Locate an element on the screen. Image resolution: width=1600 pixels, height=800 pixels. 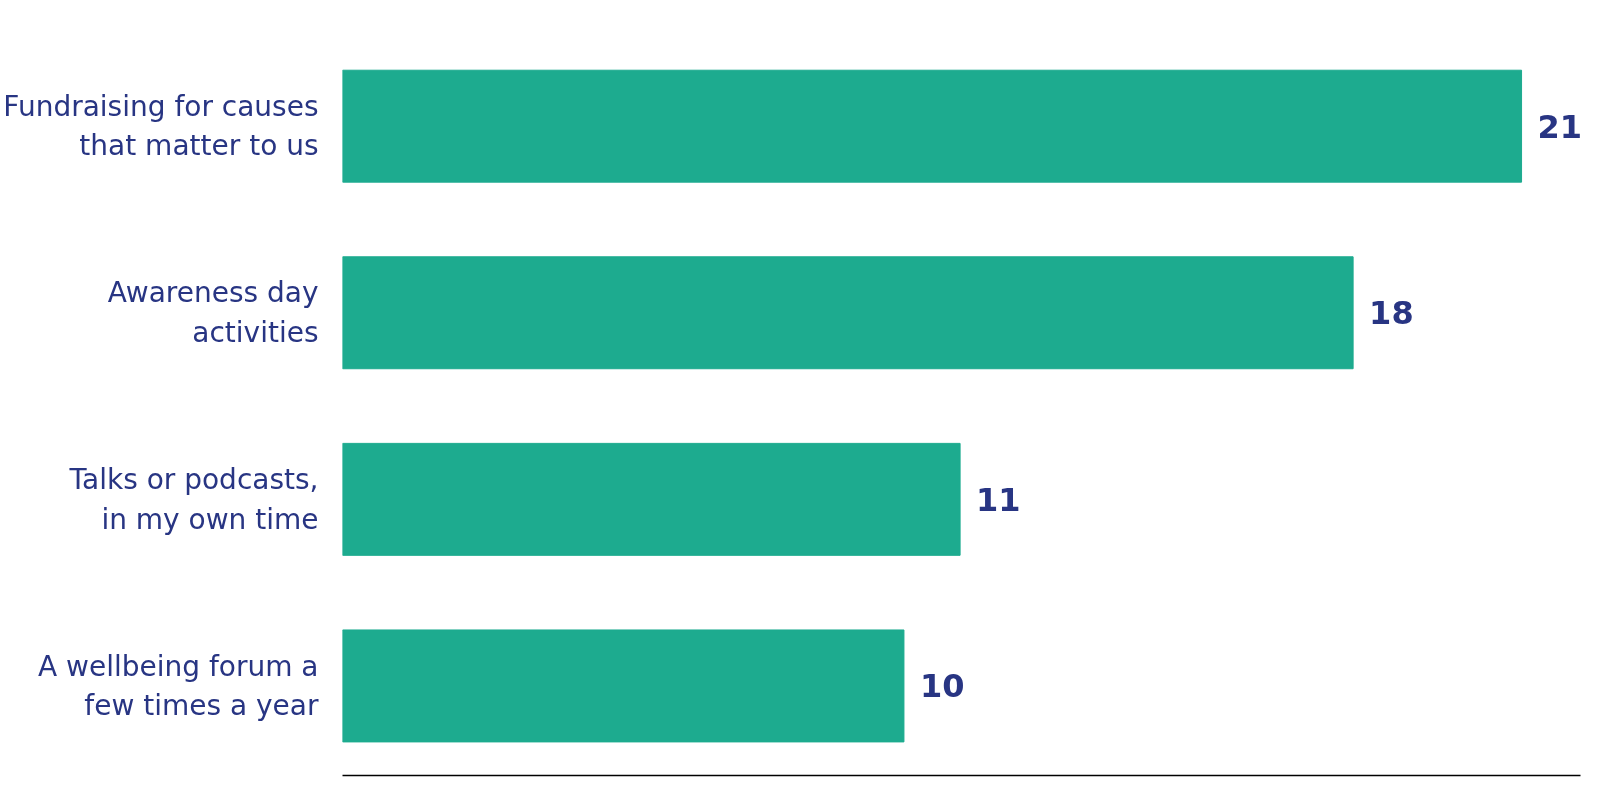
data-label: 11 is located at coordinates (998, 499).